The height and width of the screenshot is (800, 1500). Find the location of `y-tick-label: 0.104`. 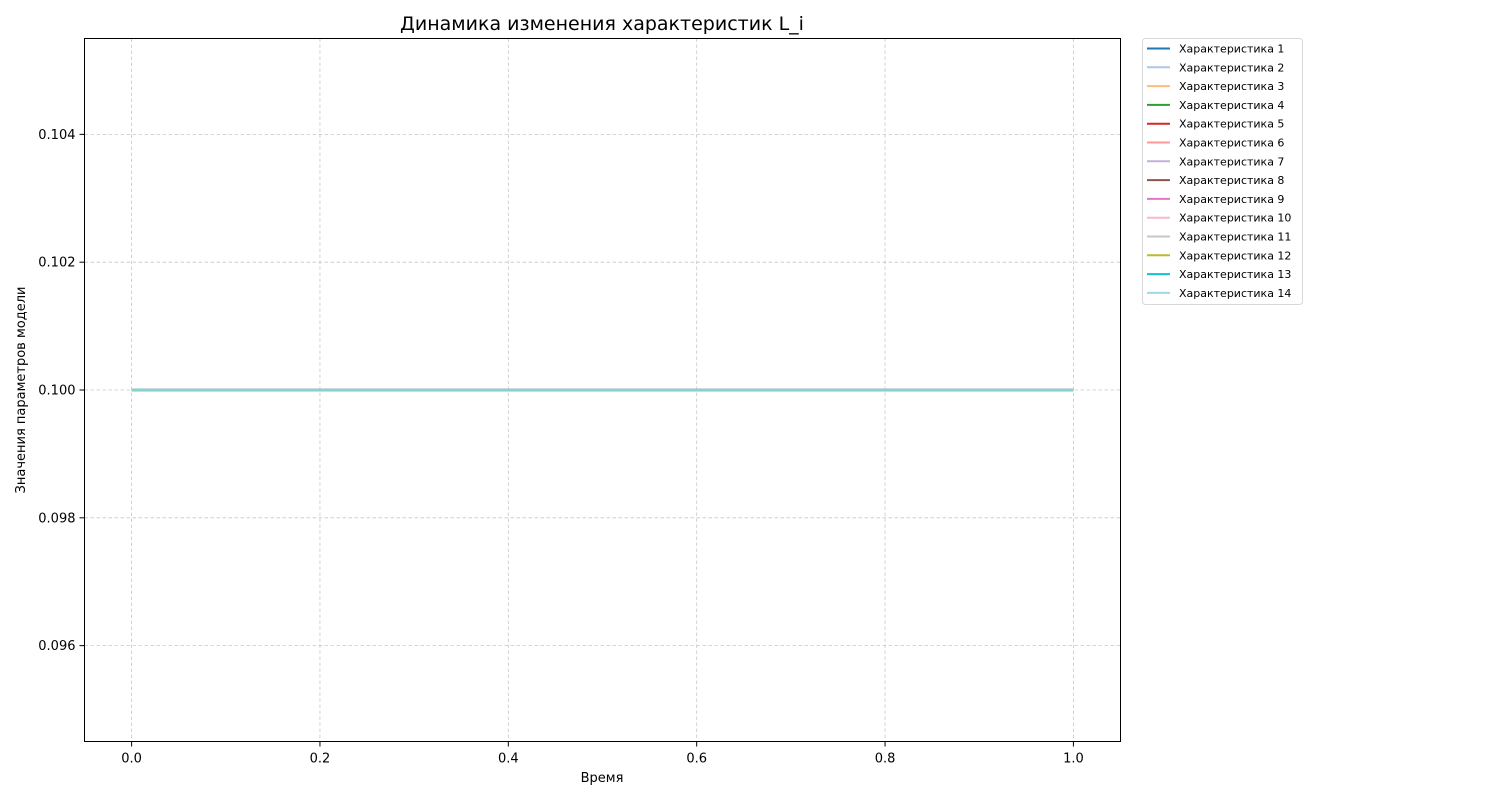

y-tick-label: 0.104 is located at coordinates (56, 135).